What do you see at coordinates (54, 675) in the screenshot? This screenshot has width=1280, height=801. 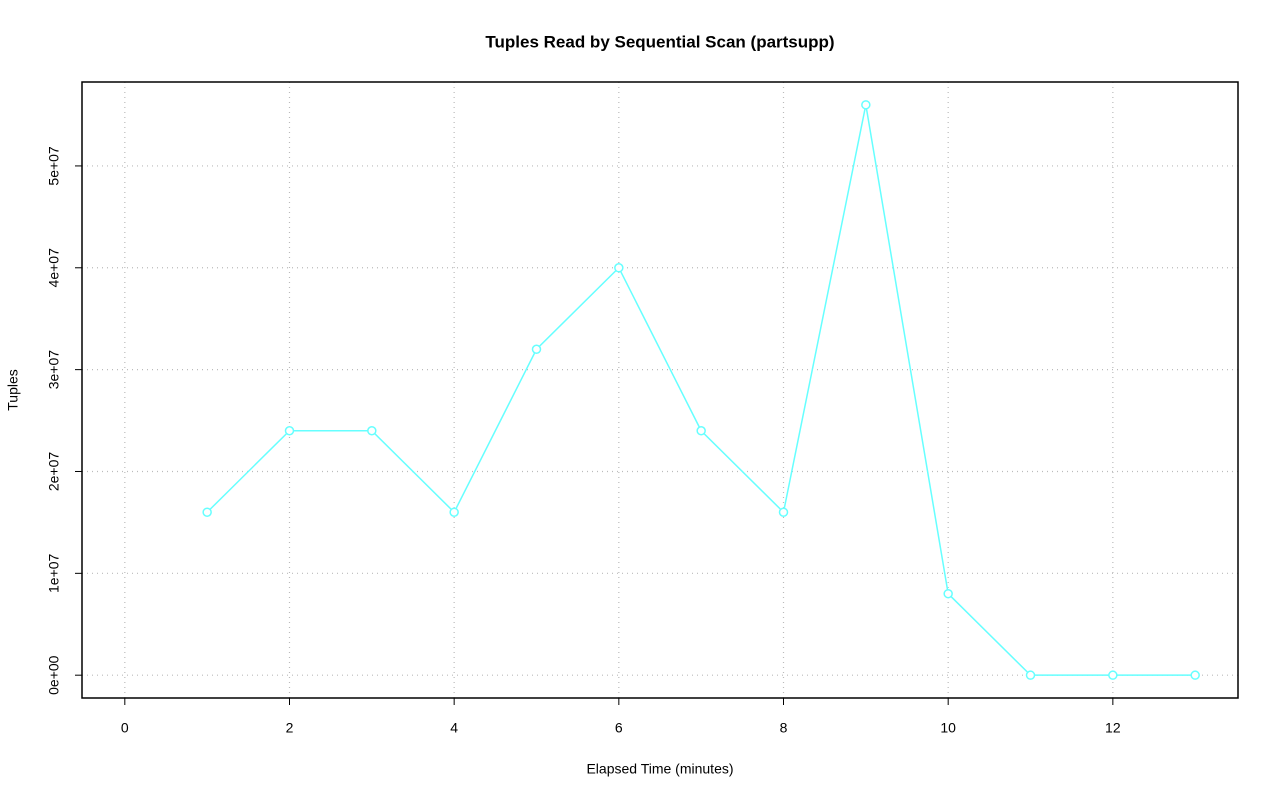 I see `y-tick-label: 0e+00` at bounding box center [54, 675].